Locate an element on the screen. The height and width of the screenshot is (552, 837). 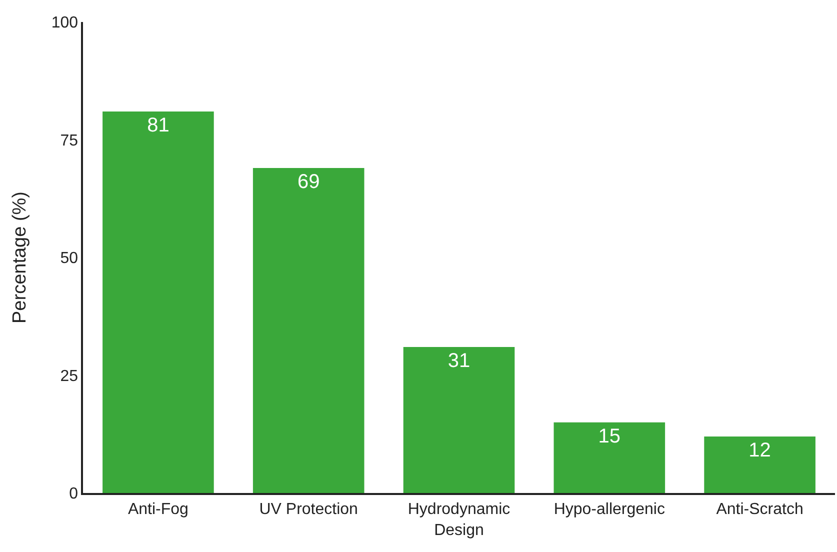
data-label: 81 is located at coordinates (158, 125).